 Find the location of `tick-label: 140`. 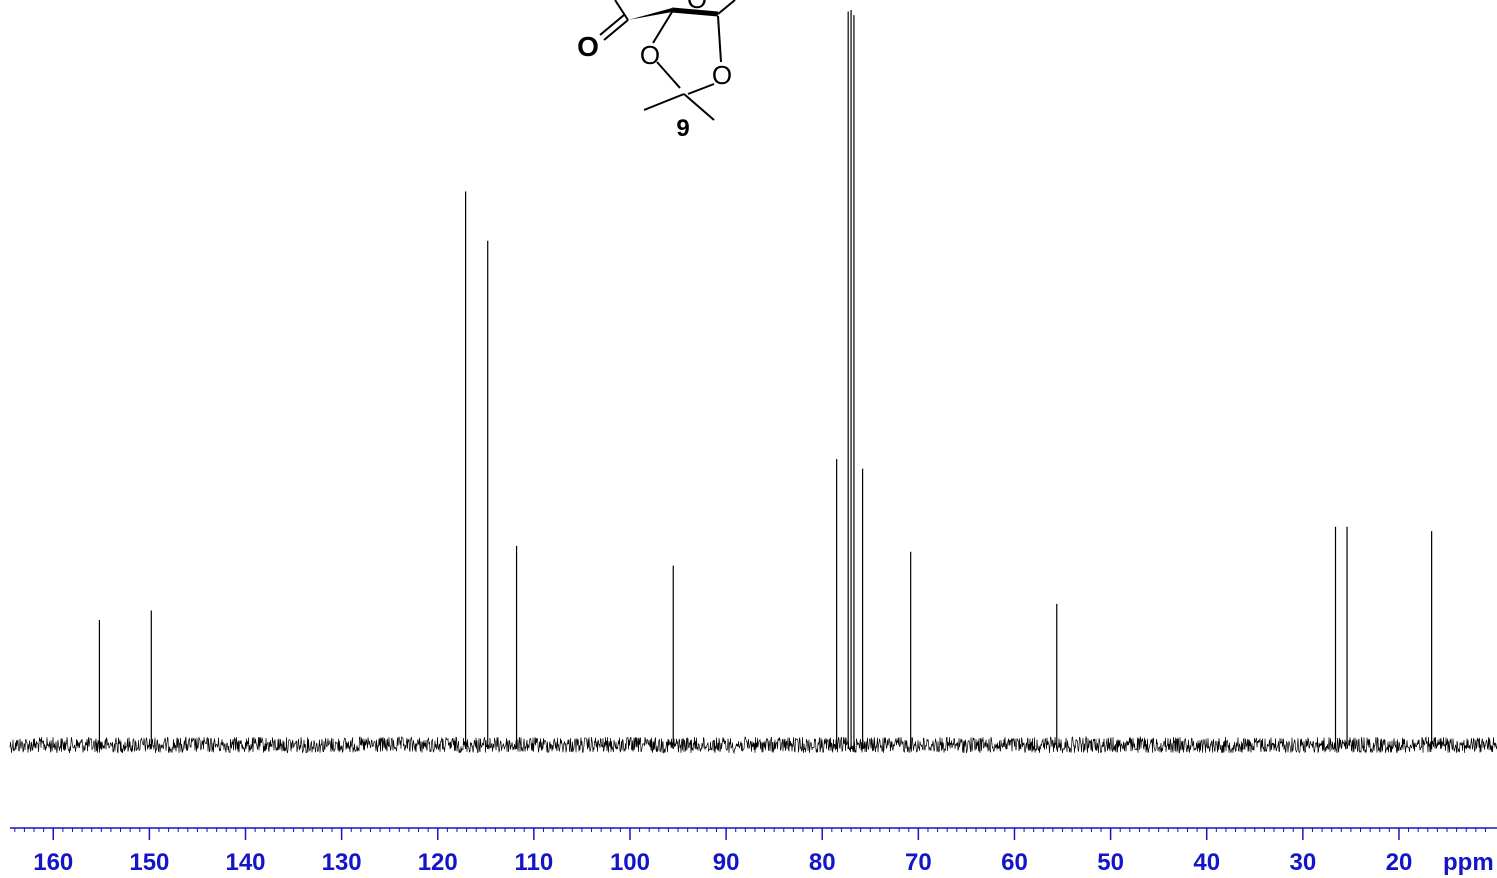

tick-label: 140 is located at coordinates (245, 862).